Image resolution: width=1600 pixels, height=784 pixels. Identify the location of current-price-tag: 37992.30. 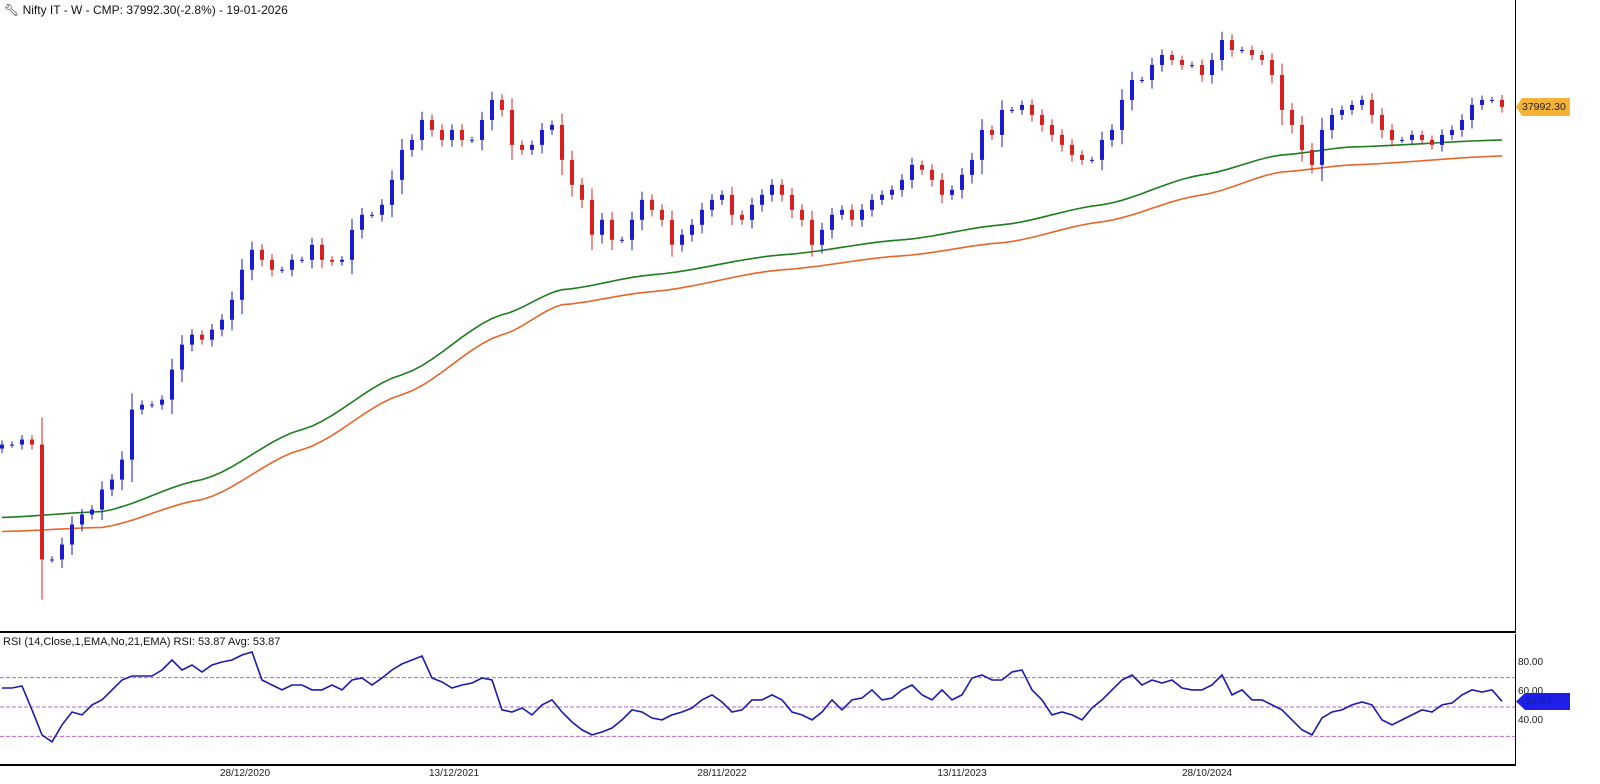
(1543, 107).